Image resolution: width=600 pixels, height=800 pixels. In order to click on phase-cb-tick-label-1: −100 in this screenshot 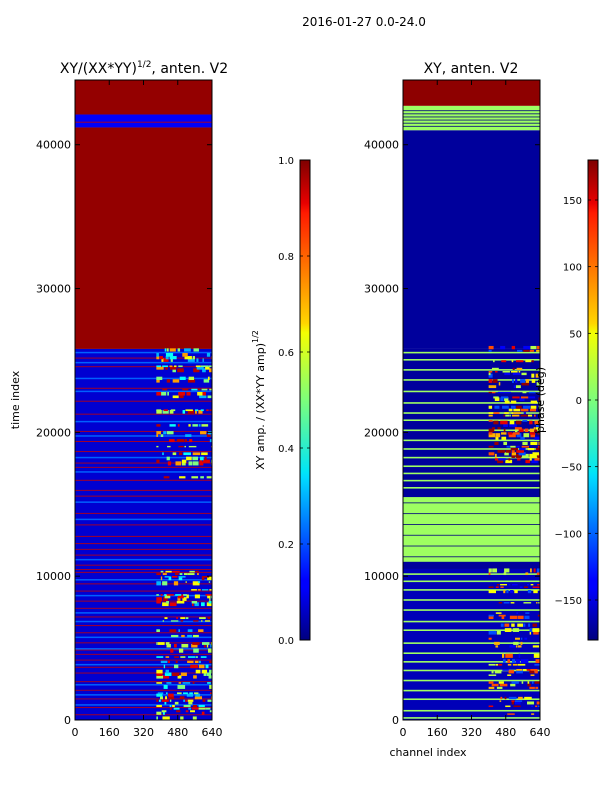, I will do `click(568, 534)`.